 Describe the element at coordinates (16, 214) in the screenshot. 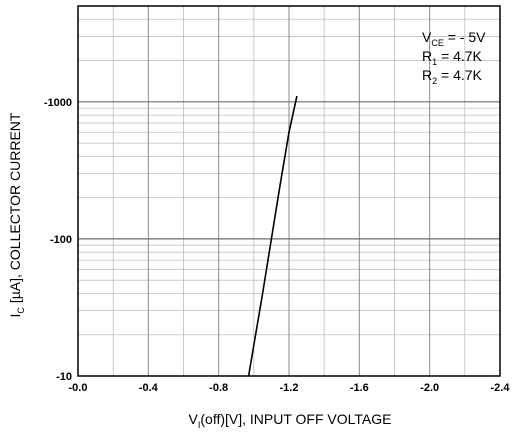

I see `y-axis-label: IC [µA], COLLECTOR CURRENT` at that location.